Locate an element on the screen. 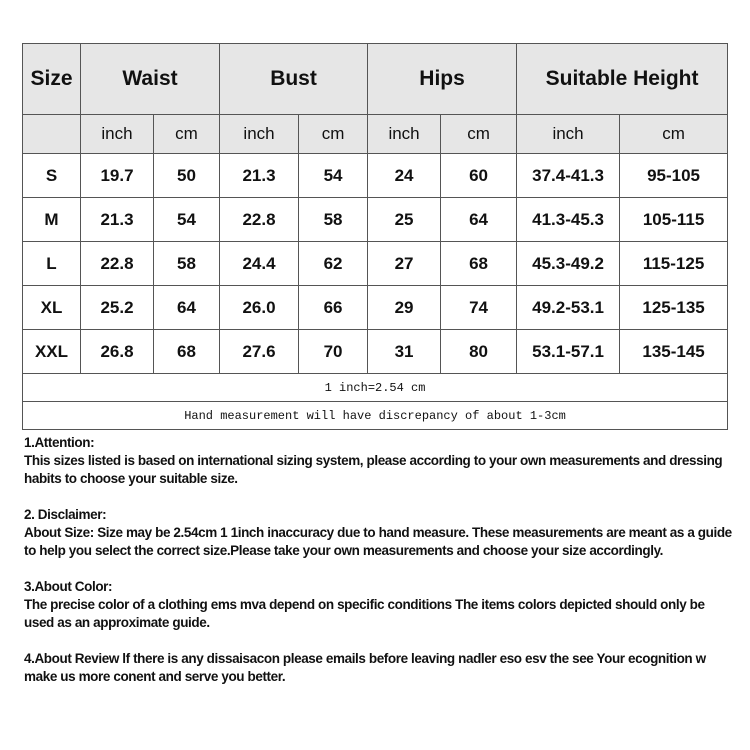 The image size is (750, 750). measurement-cell: 62 is located at coordinates (333, 263).